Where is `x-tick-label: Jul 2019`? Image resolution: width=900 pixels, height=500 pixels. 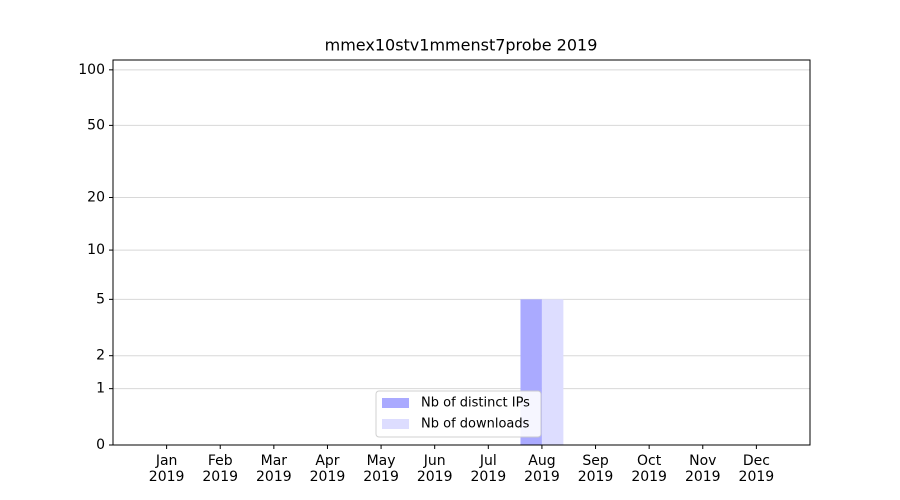
x-tick-label: Jul 2019 is located at coordinates (488, 469).